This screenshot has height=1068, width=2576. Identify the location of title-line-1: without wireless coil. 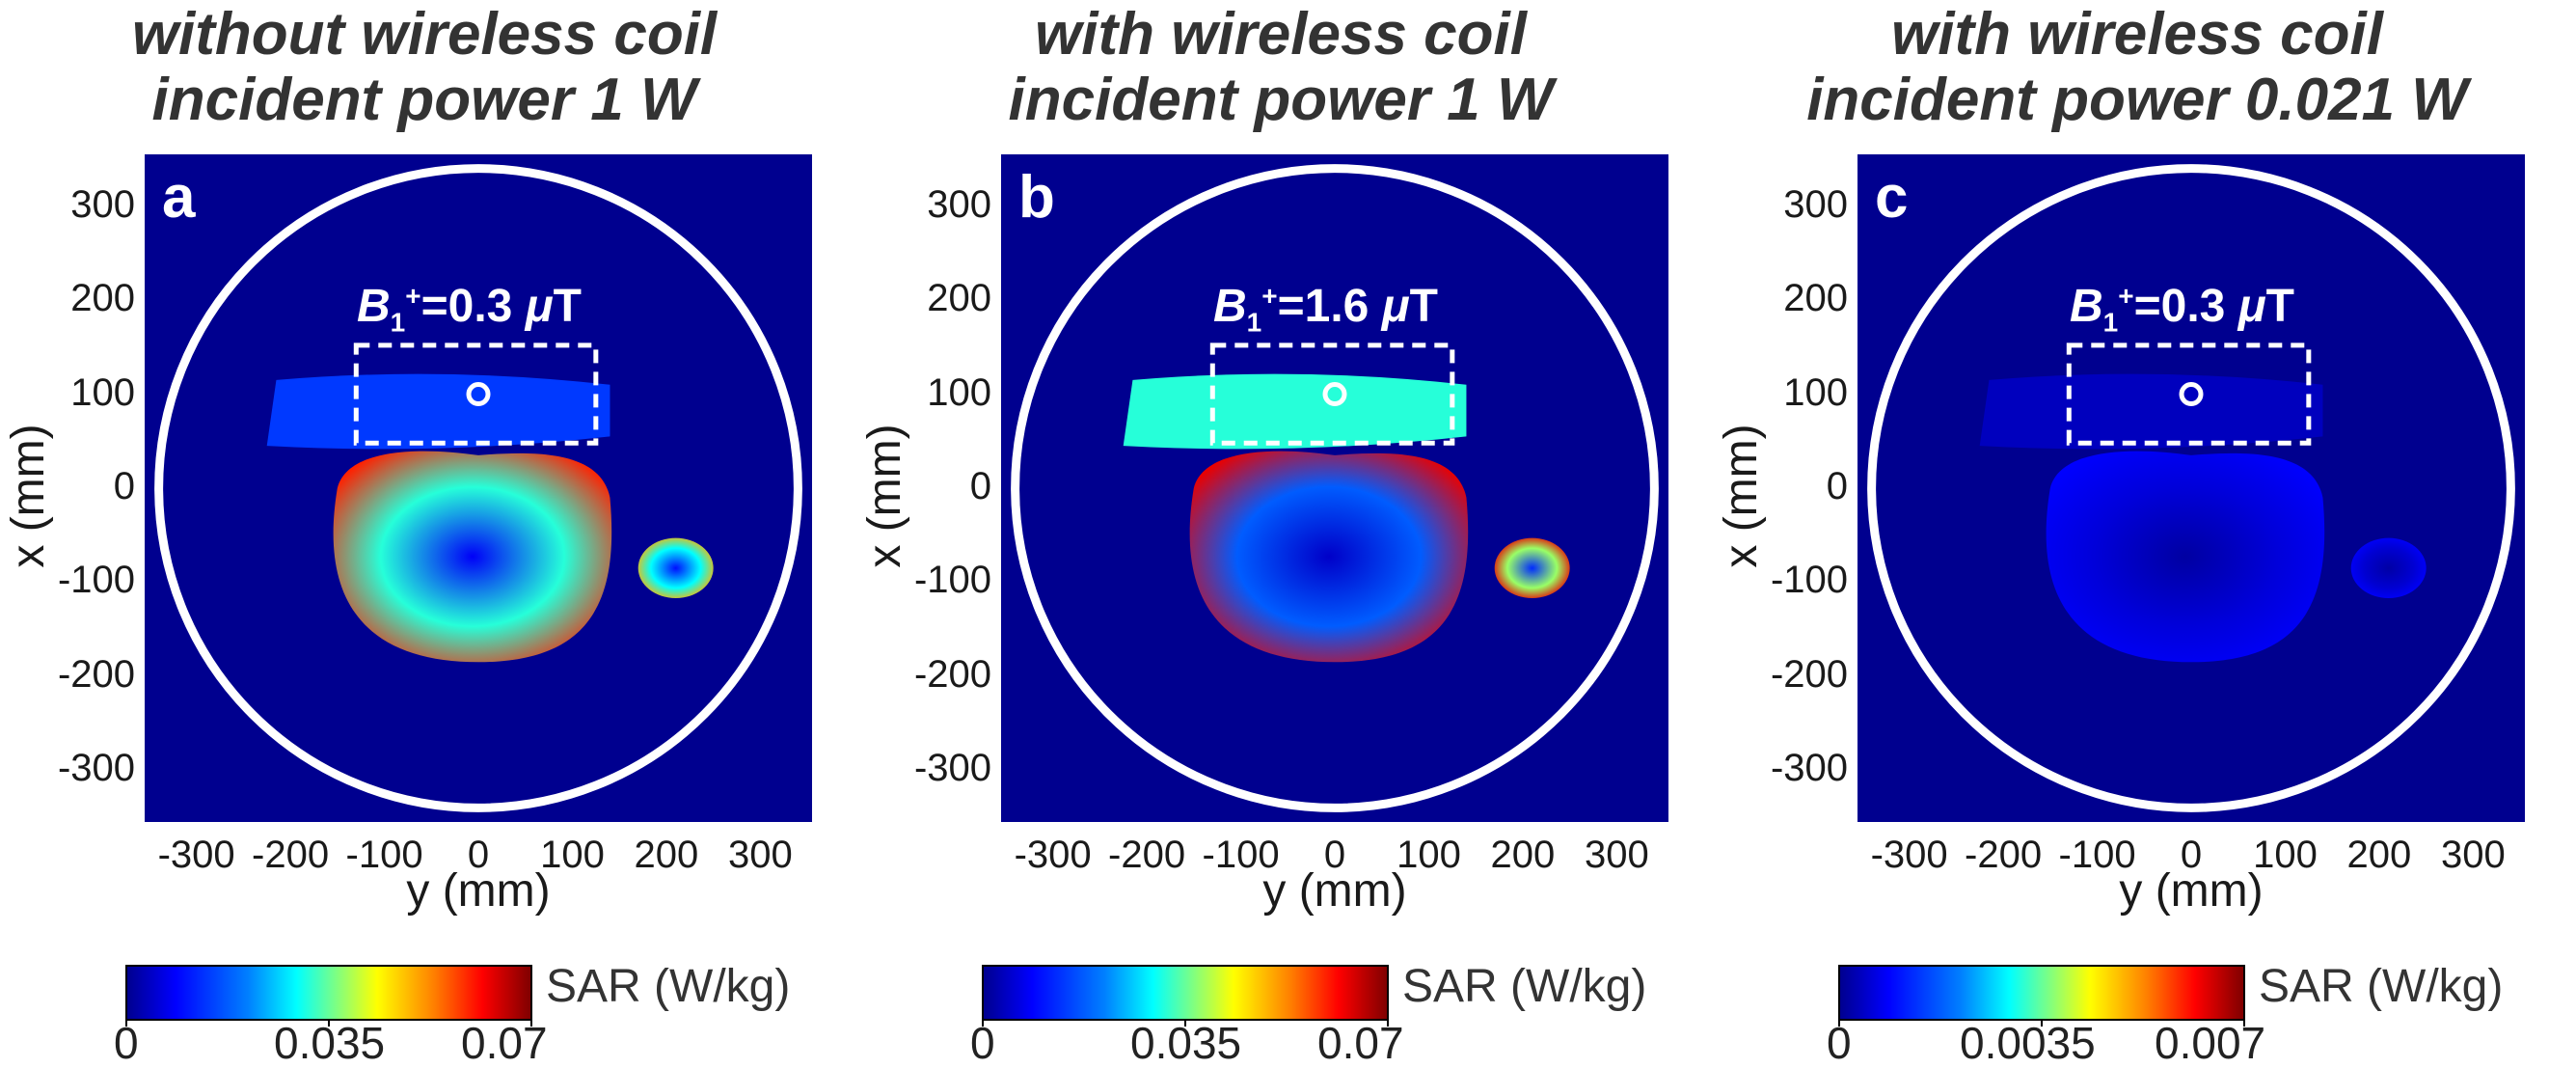
(424, 34).